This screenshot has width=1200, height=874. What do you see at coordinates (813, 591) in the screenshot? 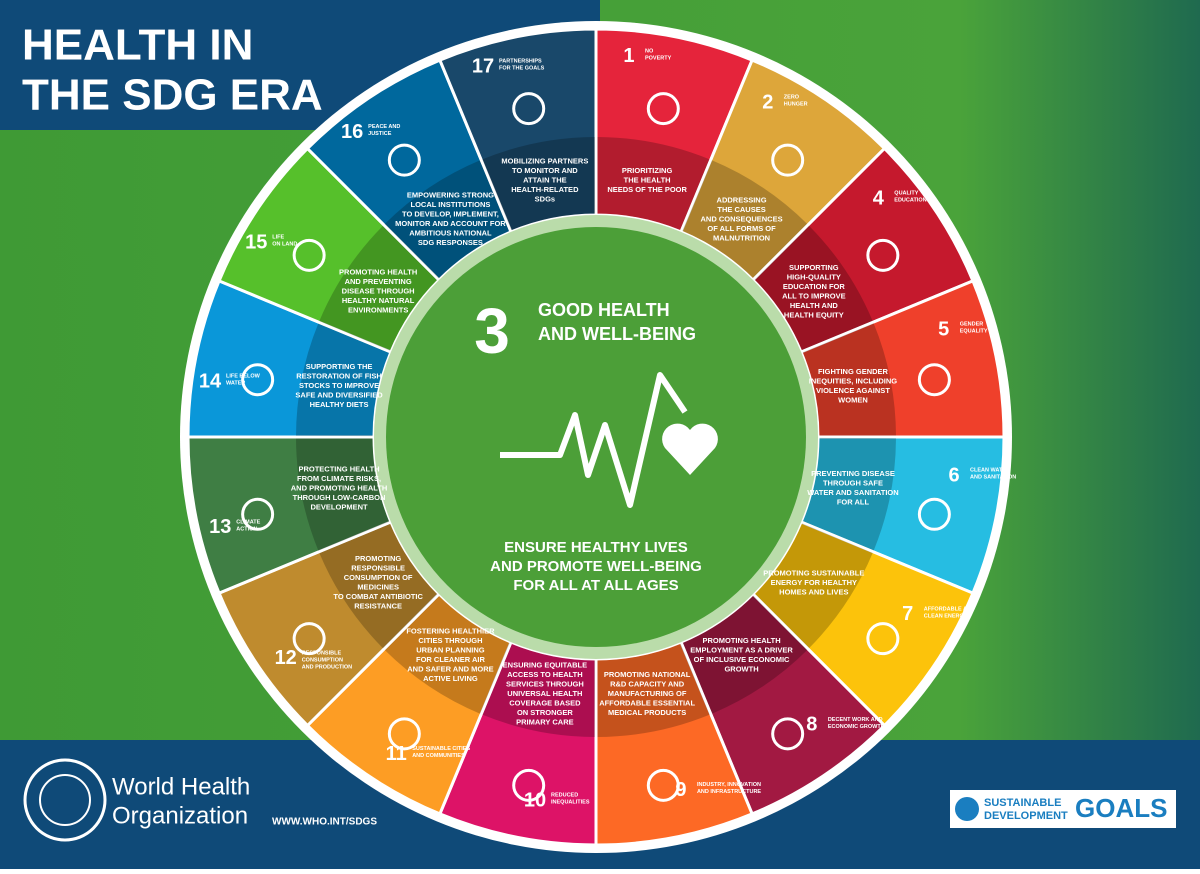
I see `segment-description: HOMES AND LIVES` at bounding box center [813, 591].